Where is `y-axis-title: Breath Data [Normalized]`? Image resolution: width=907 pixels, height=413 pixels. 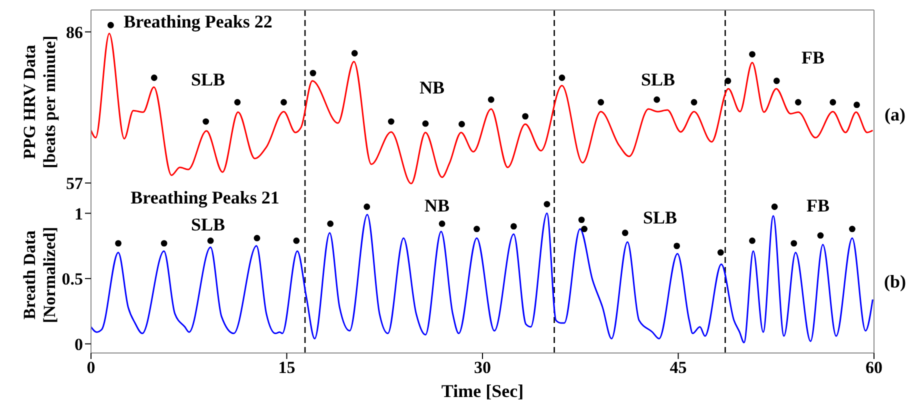
y-axis-title: Breath Data [Normalized] is located at coordinates (40, 275).